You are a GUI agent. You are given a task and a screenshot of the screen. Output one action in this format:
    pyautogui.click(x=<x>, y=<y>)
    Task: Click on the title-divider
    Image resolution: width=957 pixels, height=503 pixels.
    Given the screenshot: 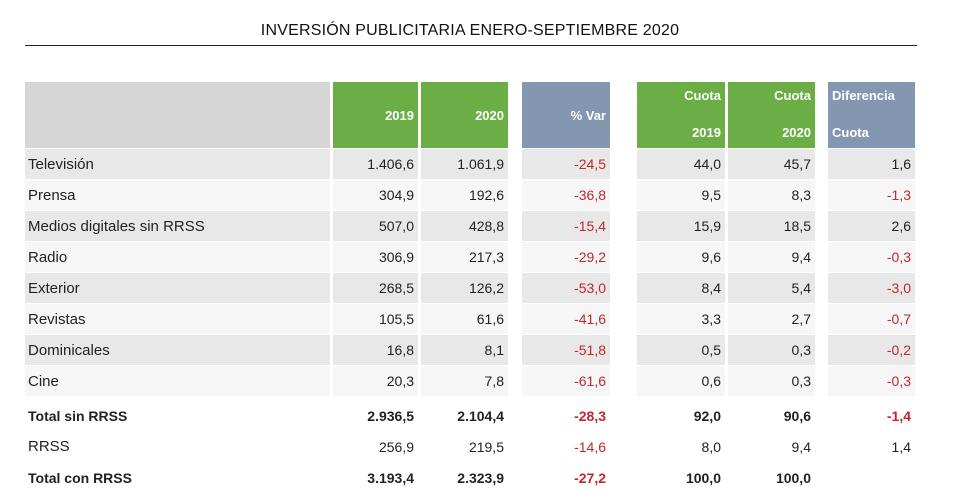 What is the action you would take?
    pyautogui.click(x=471, y=45)
    